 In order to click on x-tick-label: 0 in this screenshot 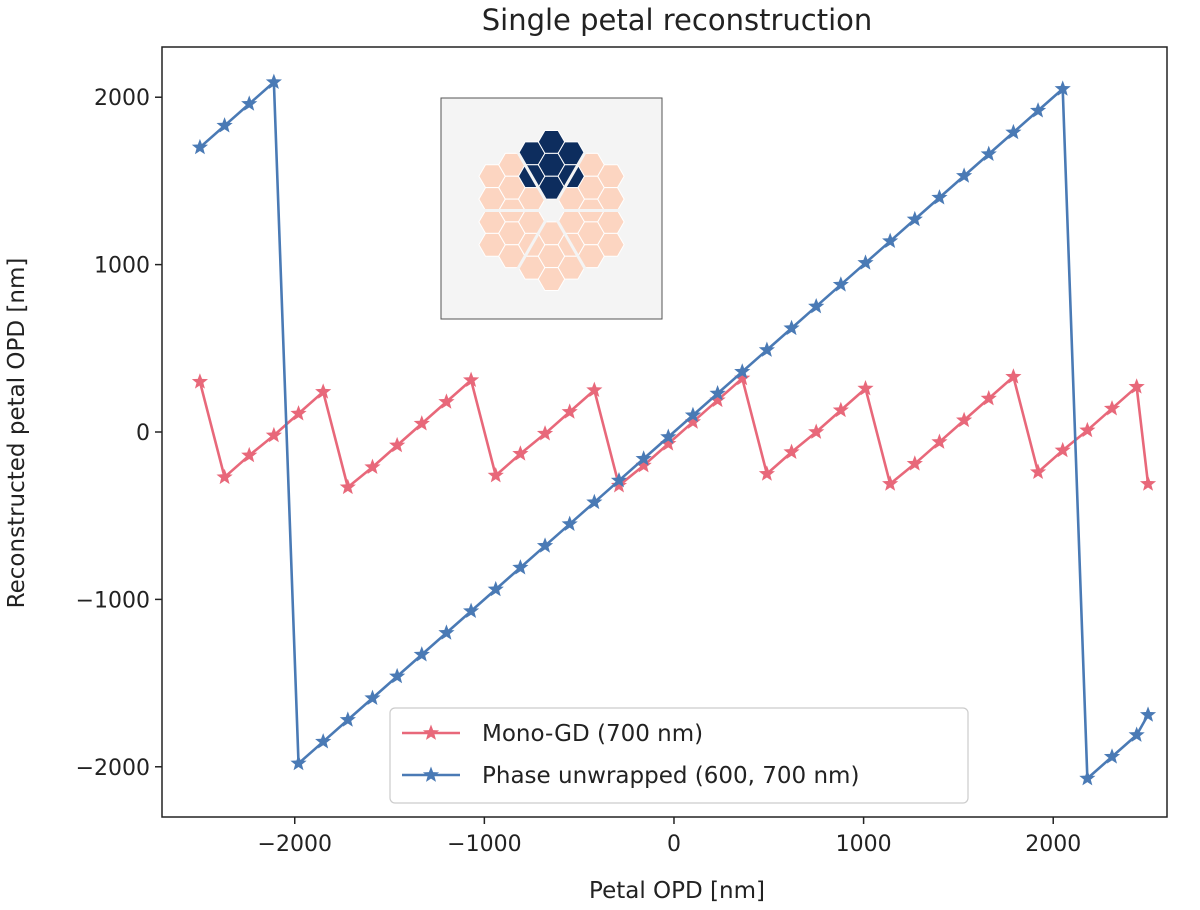, I will do `click(674, 844)`.